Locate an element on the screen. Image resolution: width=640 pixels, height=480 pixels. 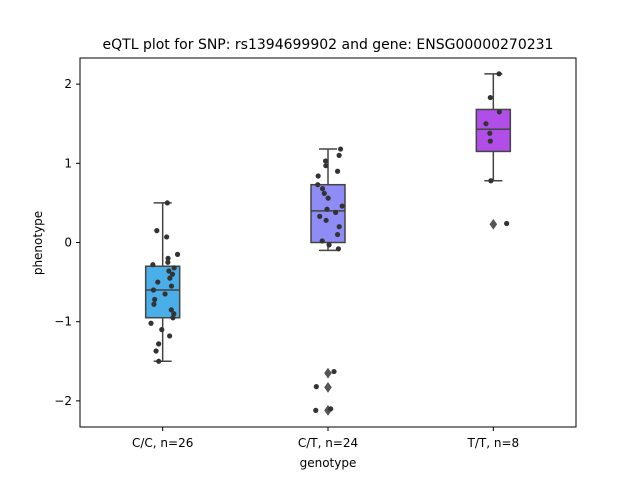
x-tick-label: C/T, n=24 is located at coordinates (328, 443).